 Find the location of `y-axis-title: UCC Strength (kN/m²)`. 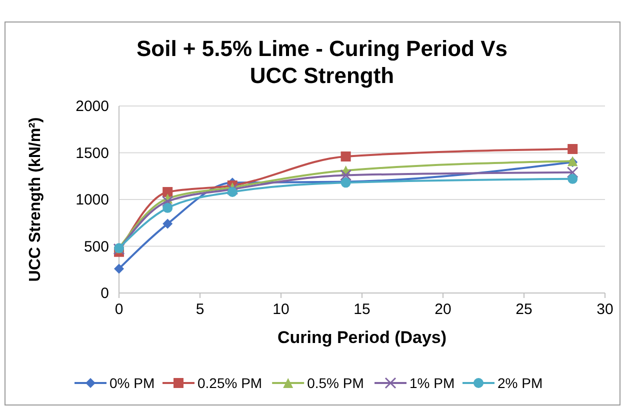

y-axis-title: UCC Strength (kN/m²) is located at coordinates (35, 199).